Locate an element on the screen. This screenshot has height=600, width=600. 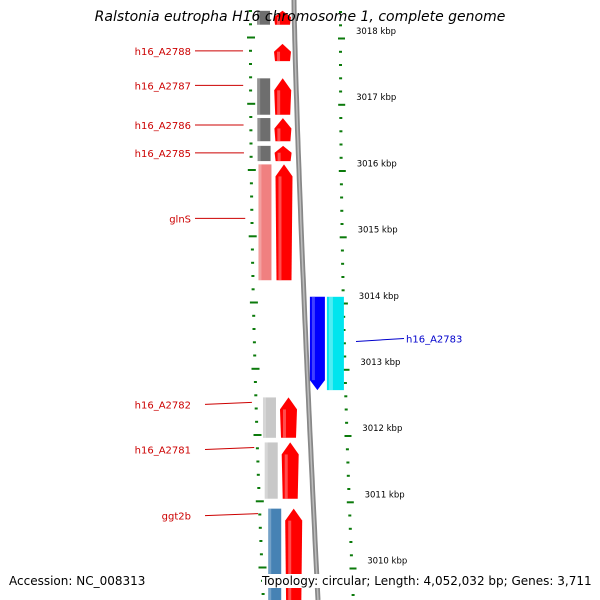
gene-h16_A2787 is located at coordinates (274, 96).